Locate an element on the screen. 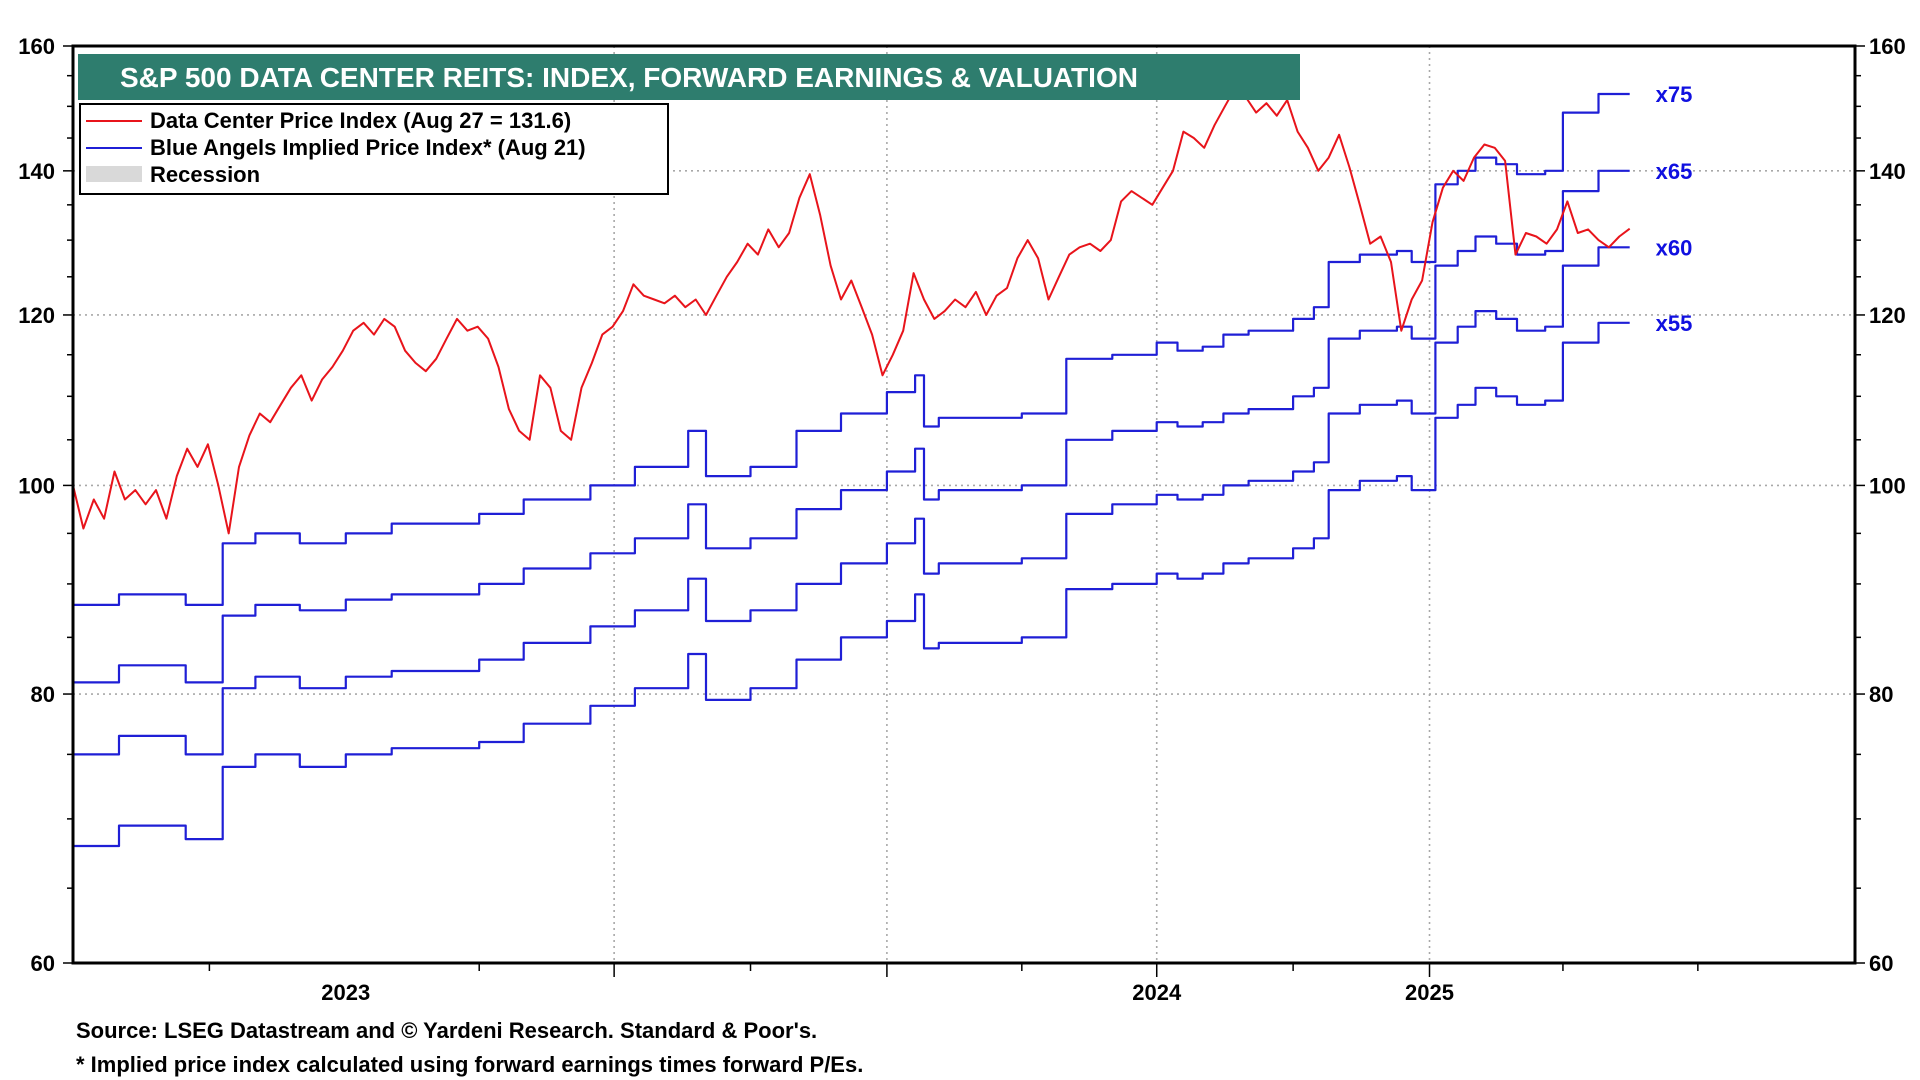  title-background is located at coordinates (689, 77).